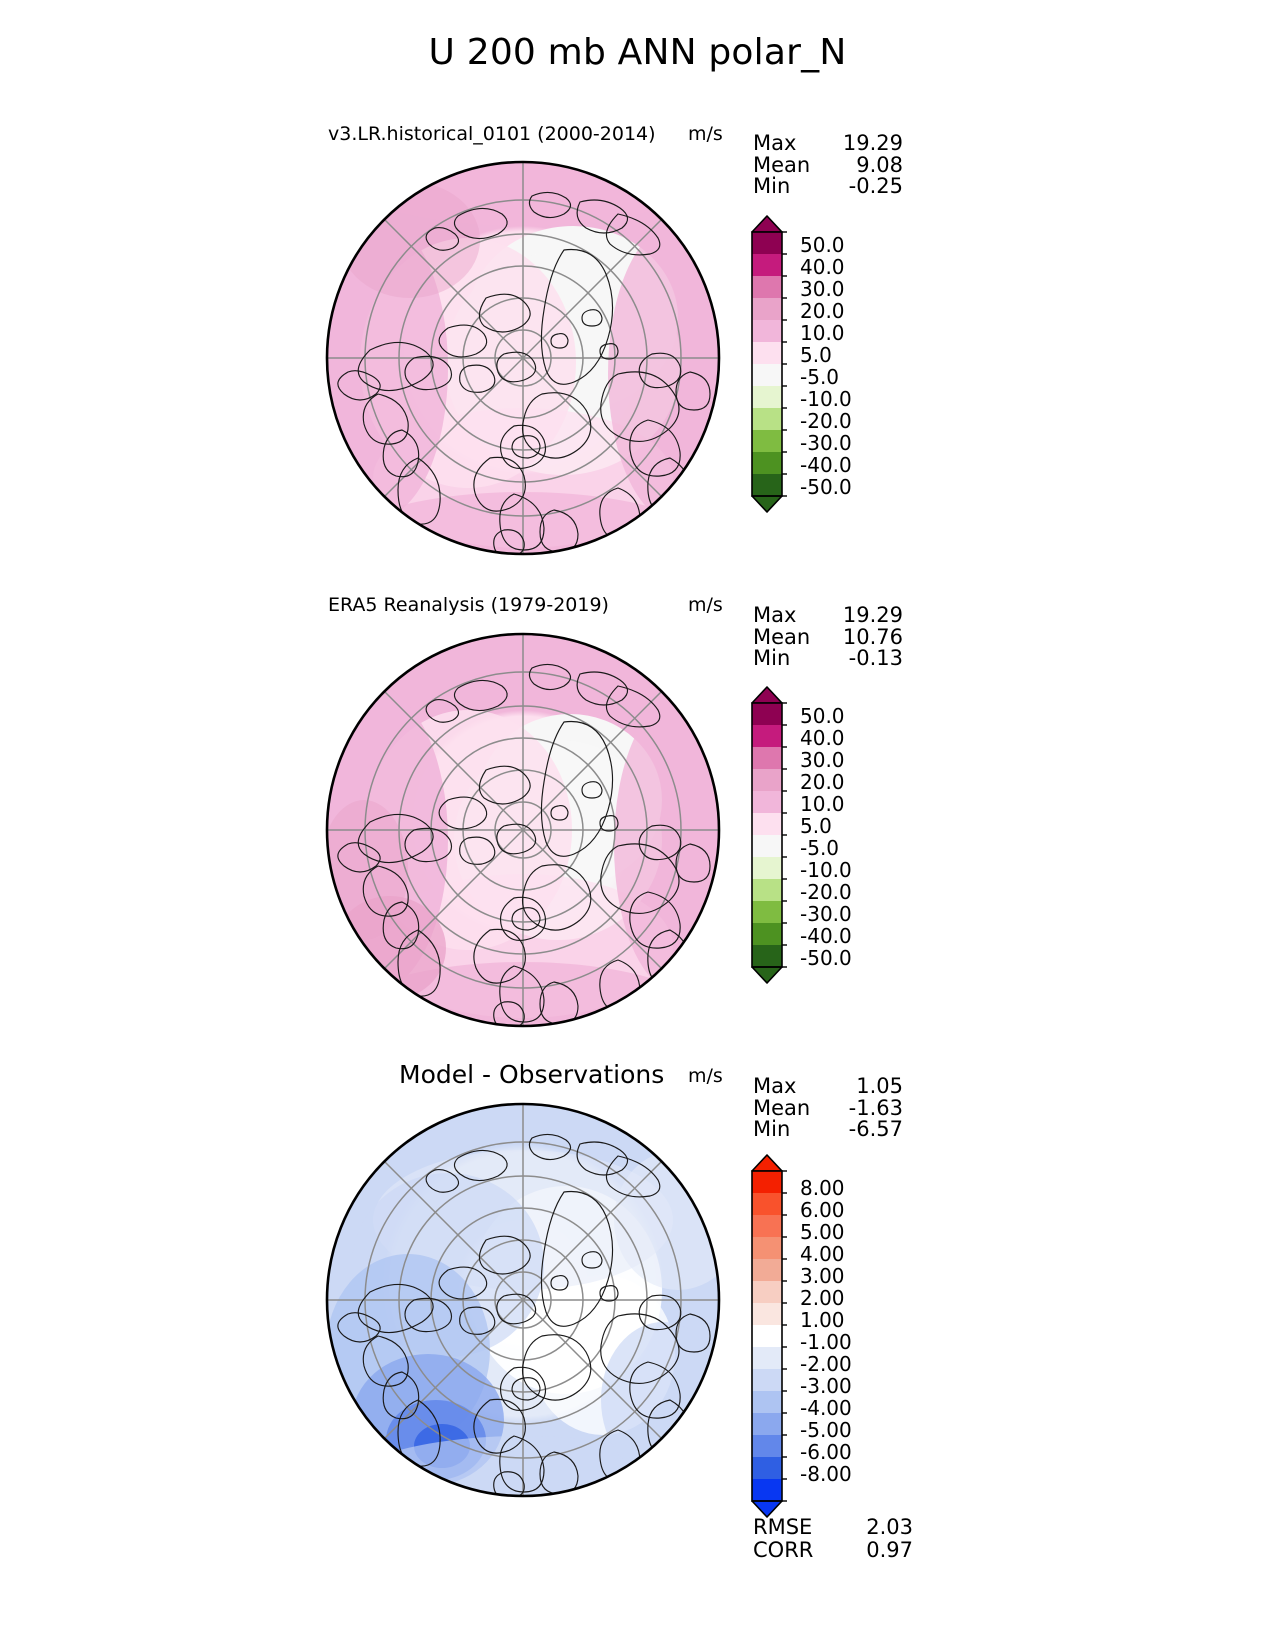 The width and height of the screenshot is (1275, 1650). I want to click on colorbar-tick: -1.00, so click(826, 1342).